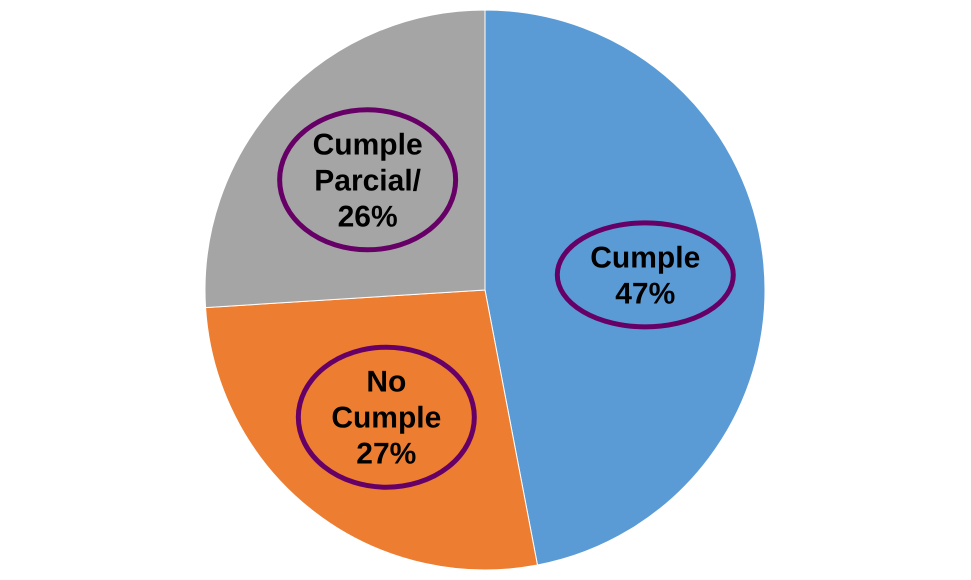  What do you see at coordinates (367, 163) in the screenshot?
I see `slice-label: Cumple Parcial/` at bounding box center [367, 163].